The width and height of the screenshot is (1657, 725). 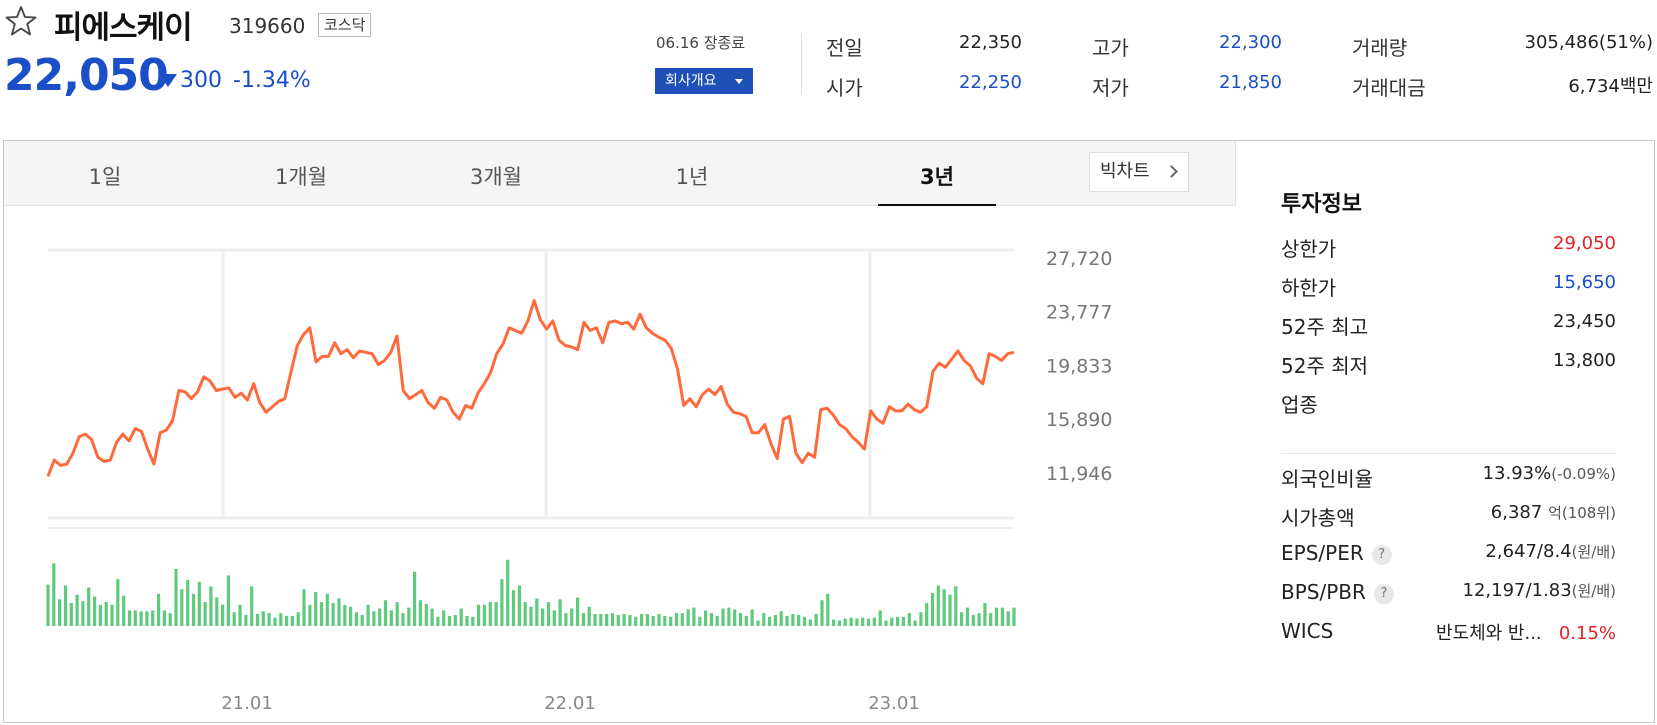 What do you see at coordinates (105, 177) in the screenshot?
I see `tab-1d: 1일` at bounding box center [105, 177].